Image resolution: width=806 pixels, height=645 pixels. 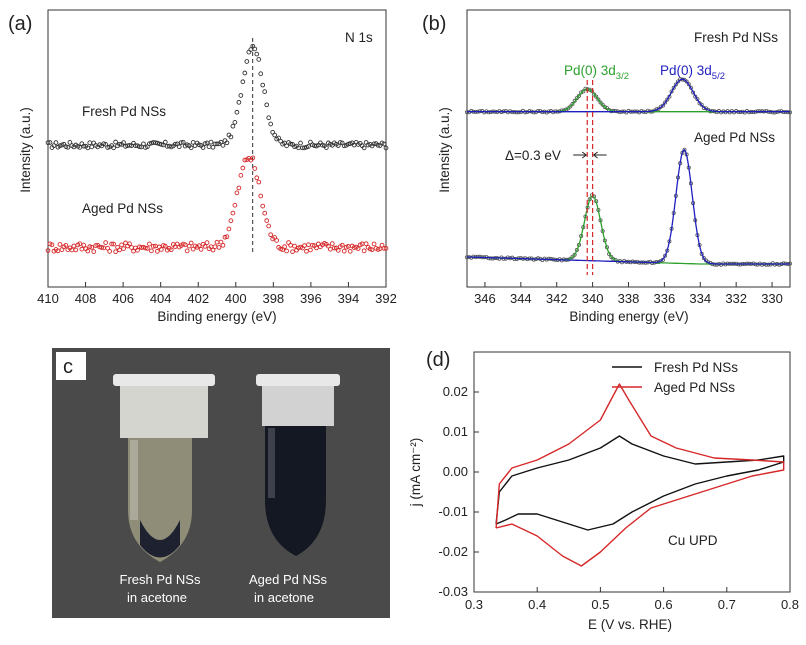 What do you see at coordinates (20, 24) in the screenshot?
I see `panel-label-a: (a)` at bounding box center [20, 24].